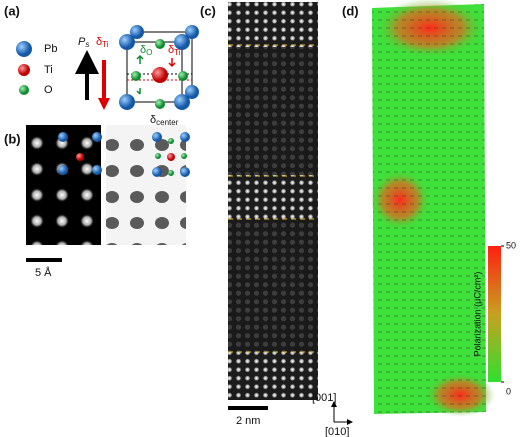  What do you see at coordinates (12, 138) in the screenshot?
I see `panel-label: (b)` at bounding box center [12, 138].